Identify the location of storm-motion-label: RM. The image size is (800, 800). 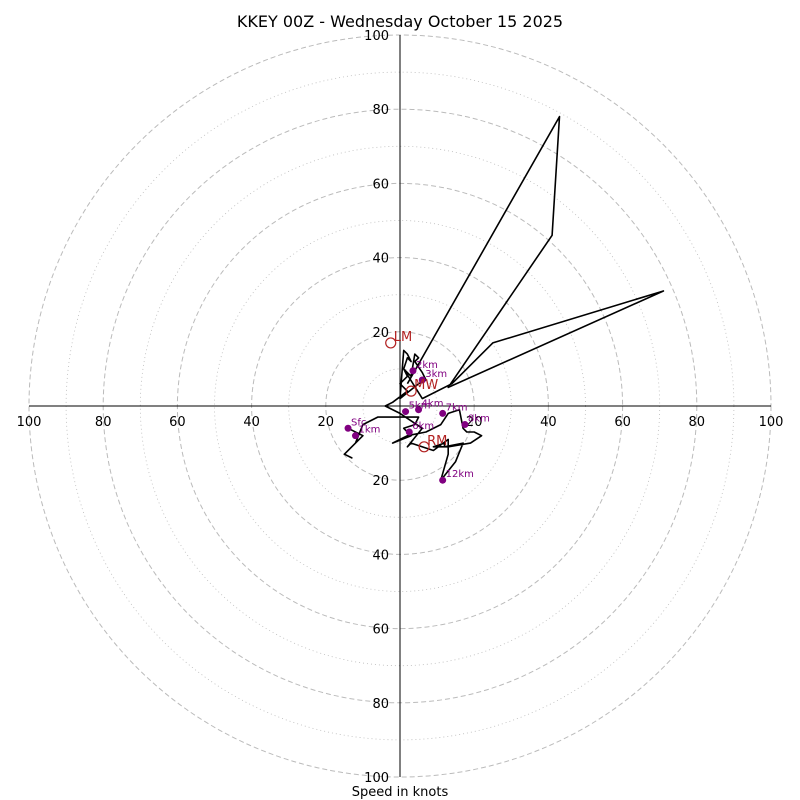
(437, 441).